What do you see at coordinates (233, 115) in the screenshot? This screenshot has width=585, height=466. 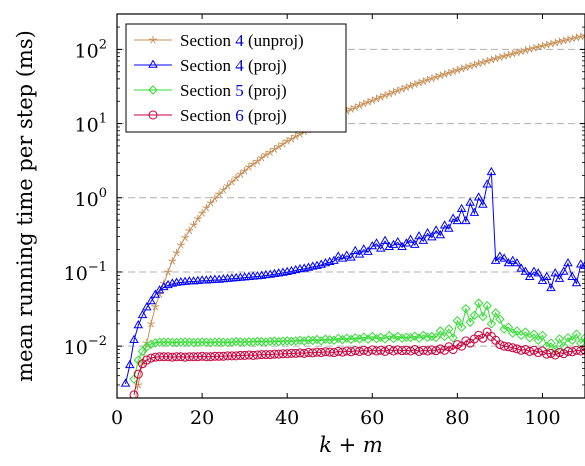 I see `legend-label: Section 6 (proj)` at bounding box center [233, 115].